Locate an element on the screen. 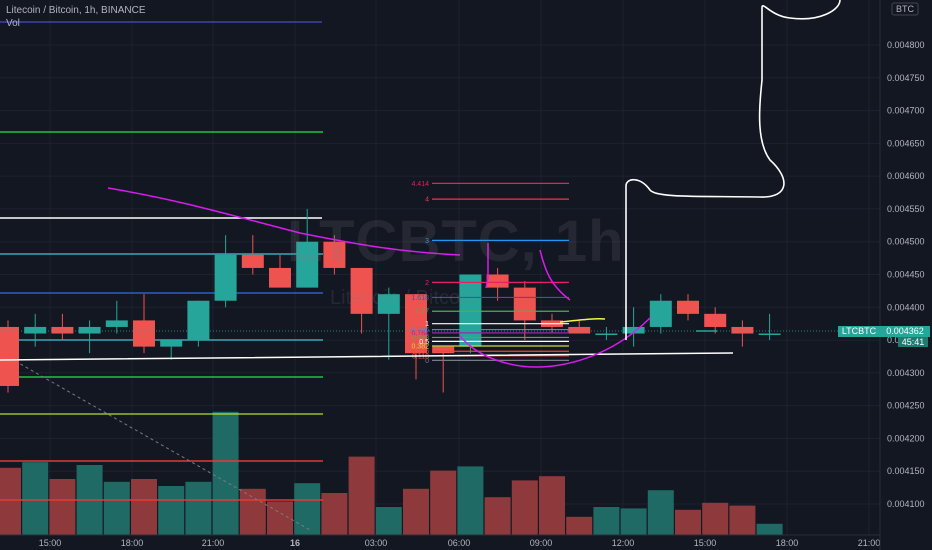 The height and width of the screenshot is (550, 932). x-tick-label: 09:00 is located at coordinates (541, 543).